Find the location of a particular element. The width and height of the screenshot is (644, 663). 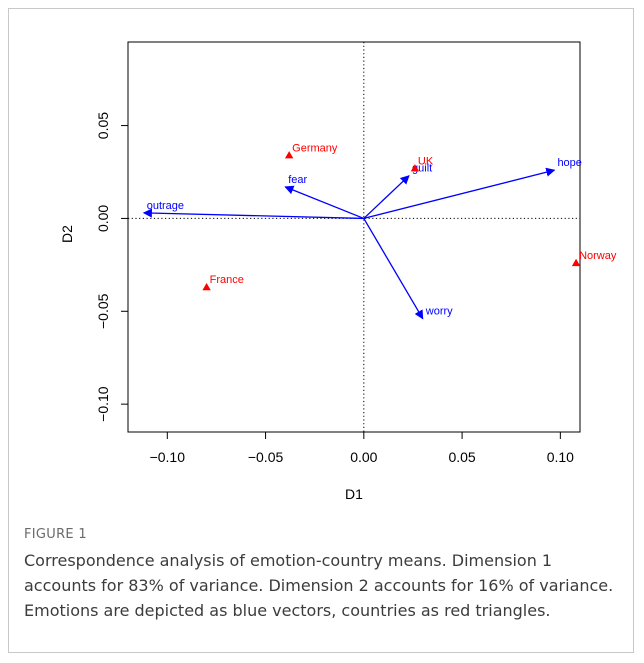

y-axis-title: D2 is located at coordinates (67, 234).